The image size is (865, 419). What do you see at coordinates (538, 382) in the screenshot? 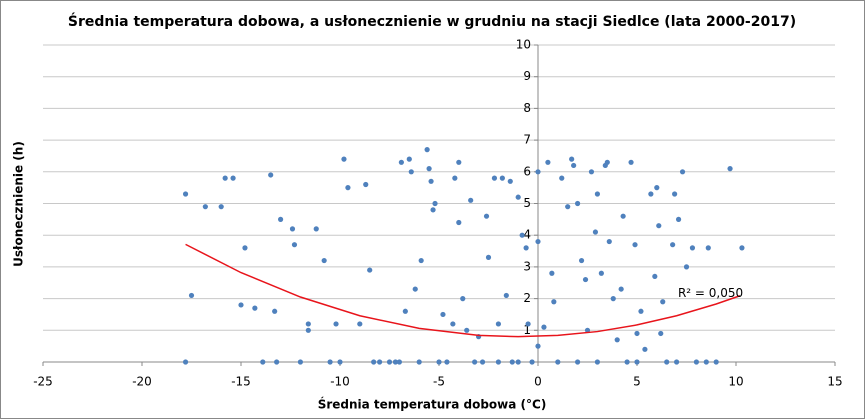
I see `x-tick-label: 0` at bounding box center [538, 382].